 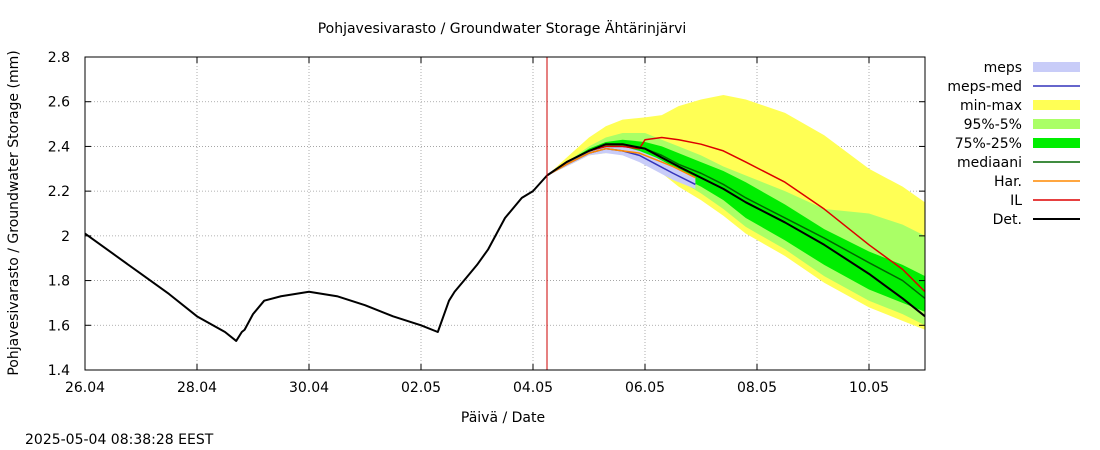 What do you see at coordinates (1045, 201) in the screenshot?
I see `legend-item-il: IL` at bounding box center [1045, 201].